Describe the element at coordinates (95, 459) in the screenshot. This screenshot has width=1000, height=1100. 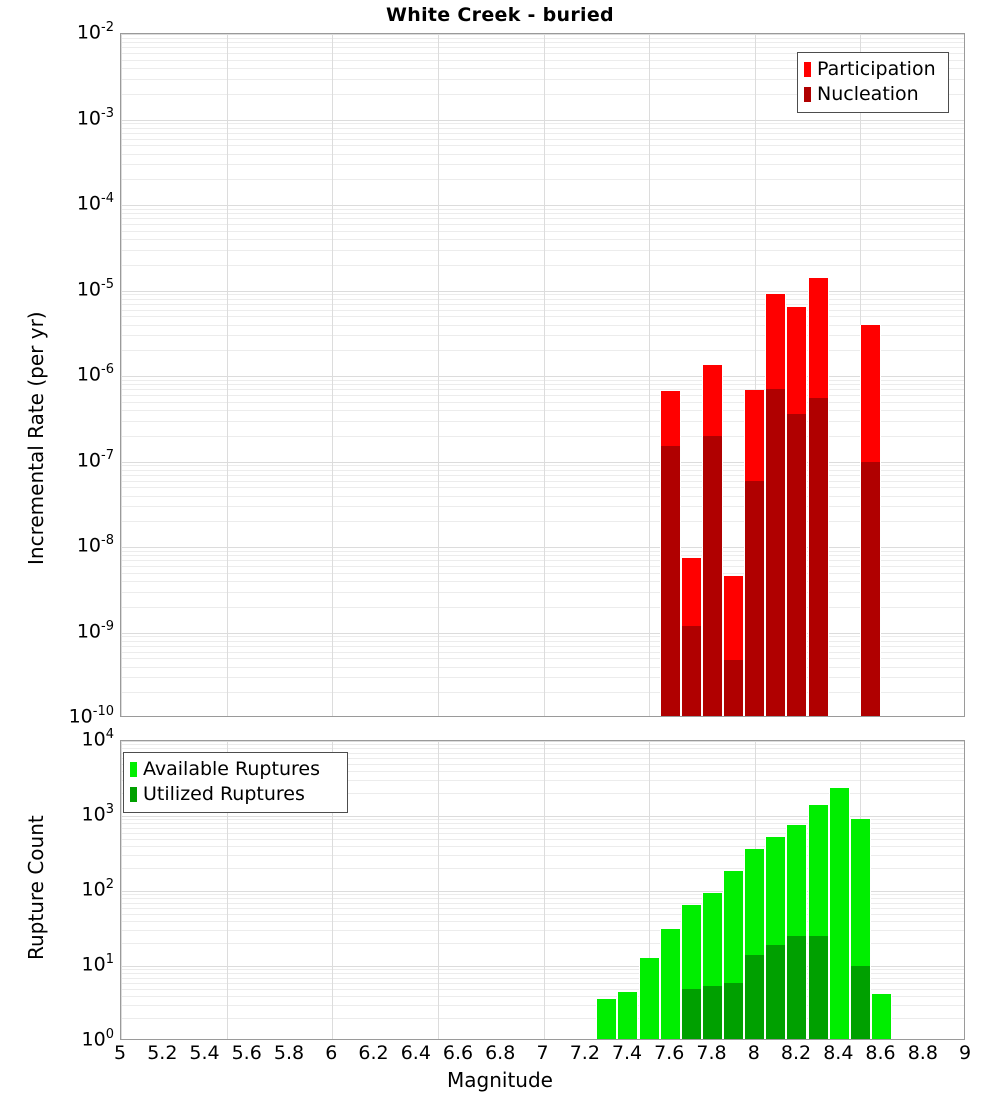
I see `y-tick-label: 10⁻⁷` at that location.